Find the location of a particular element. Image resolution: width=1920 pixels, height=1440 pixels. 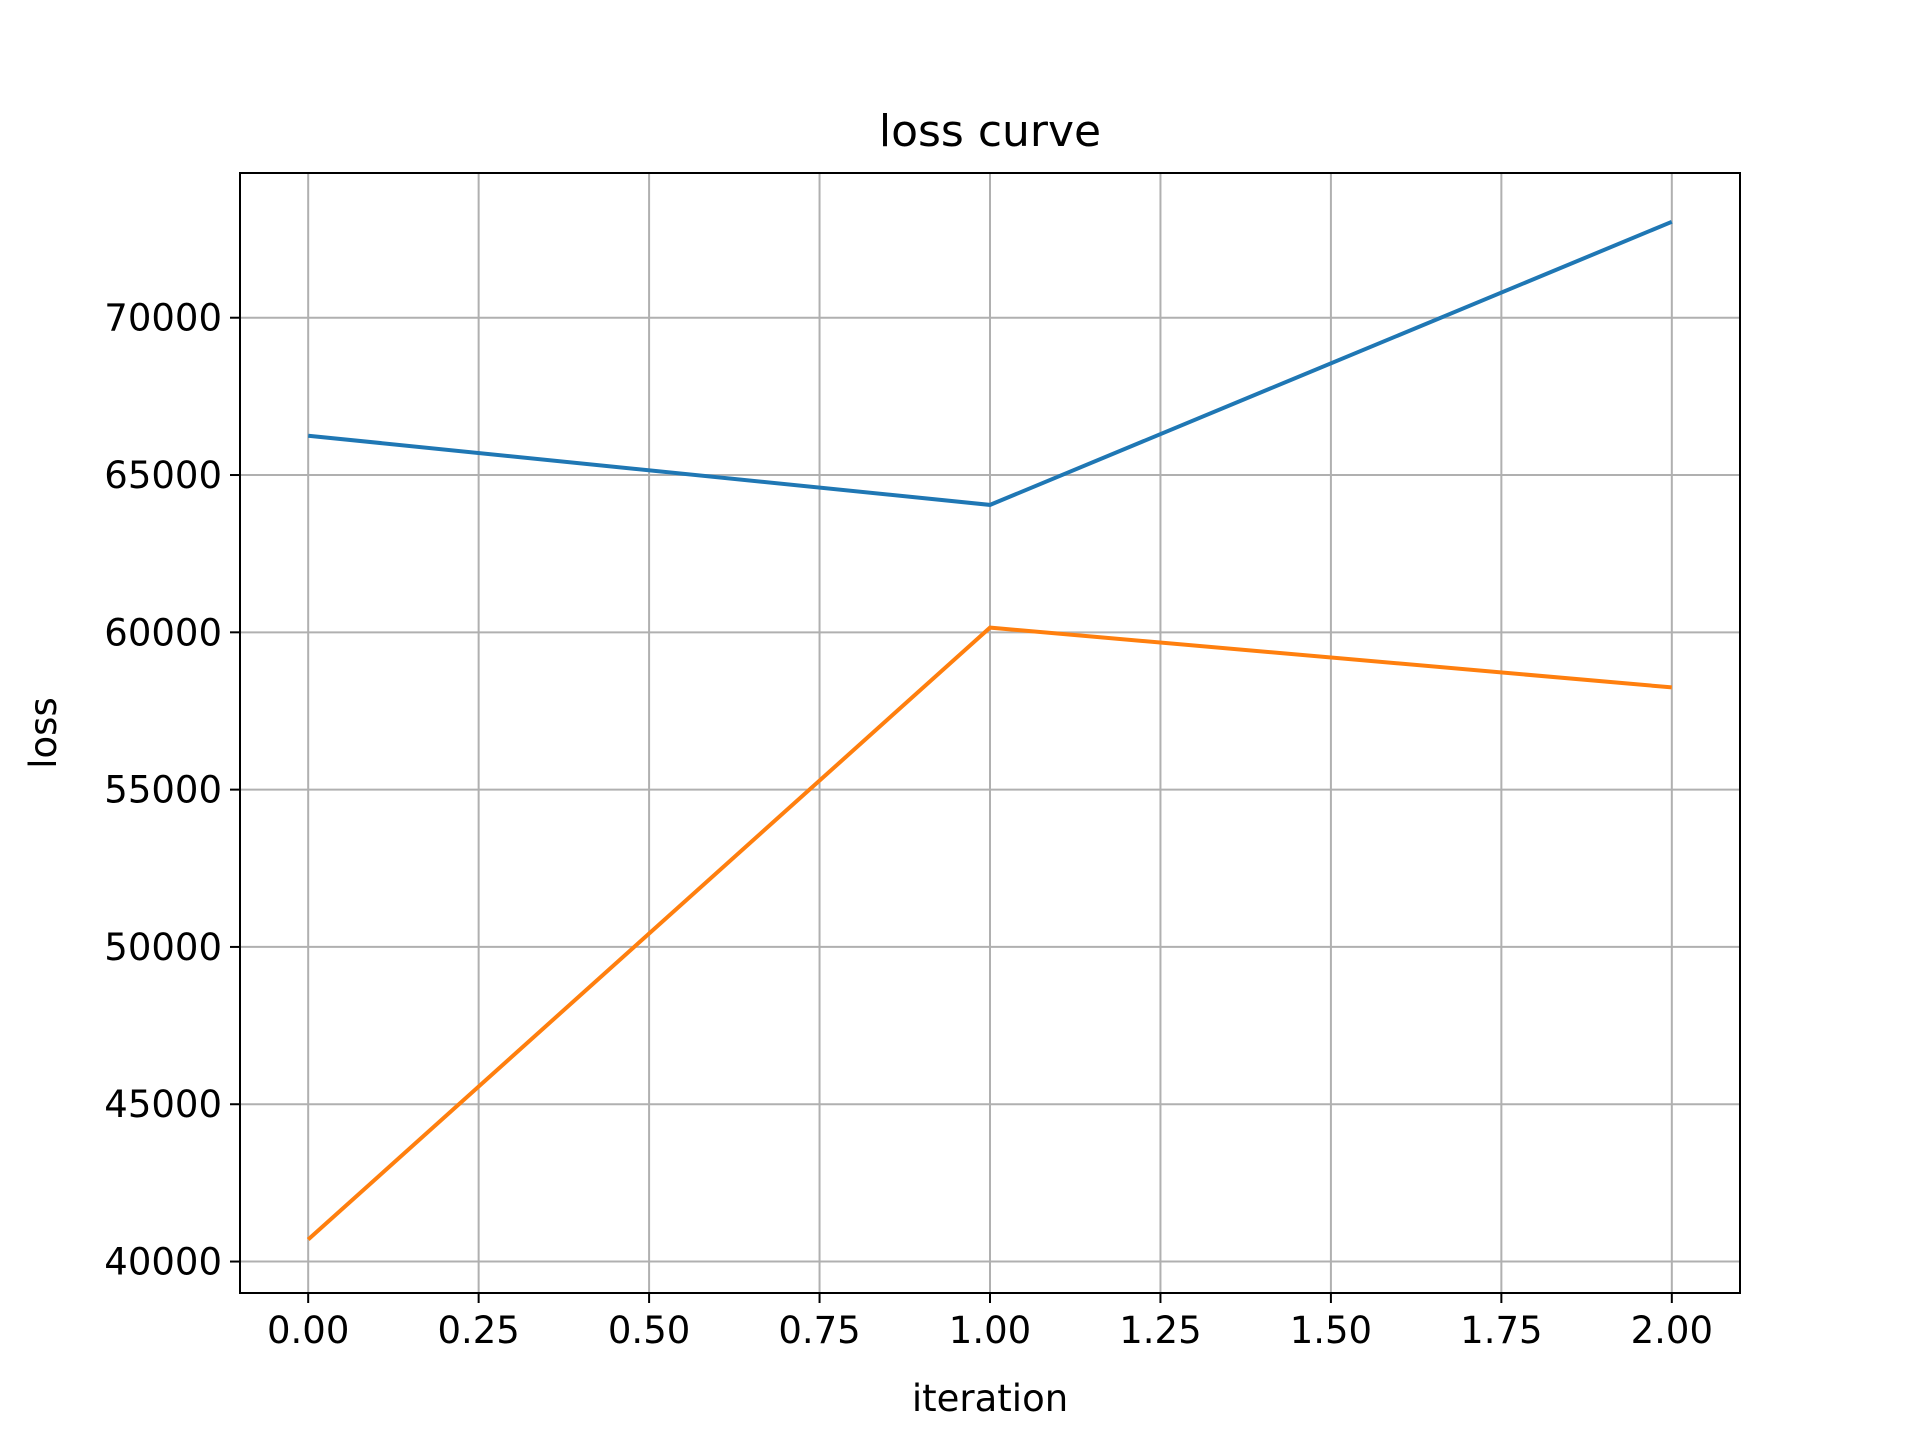

y-axis-label: loss is located at coordinates (43, 732).